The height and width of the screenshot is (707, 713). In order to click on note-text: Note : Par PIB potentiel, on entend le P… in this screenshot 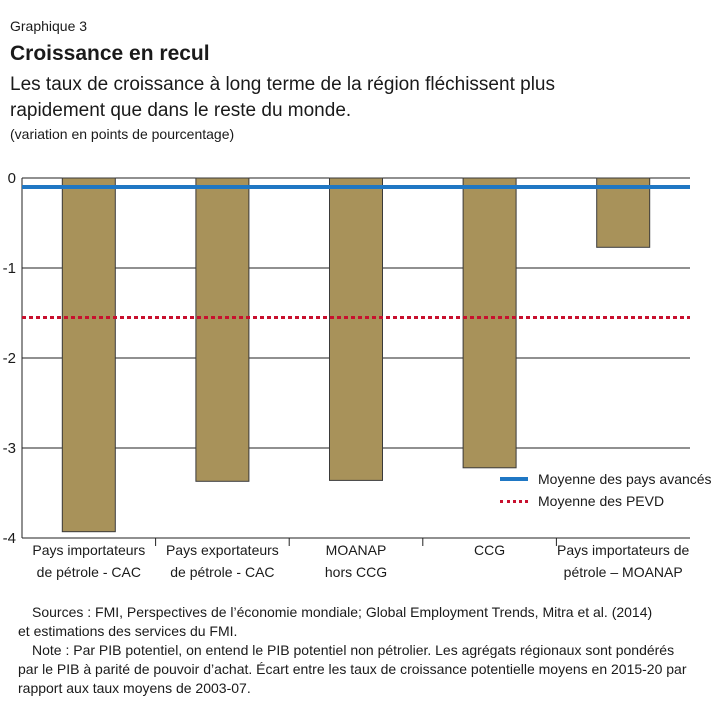, I will do `click(352, 669)`.